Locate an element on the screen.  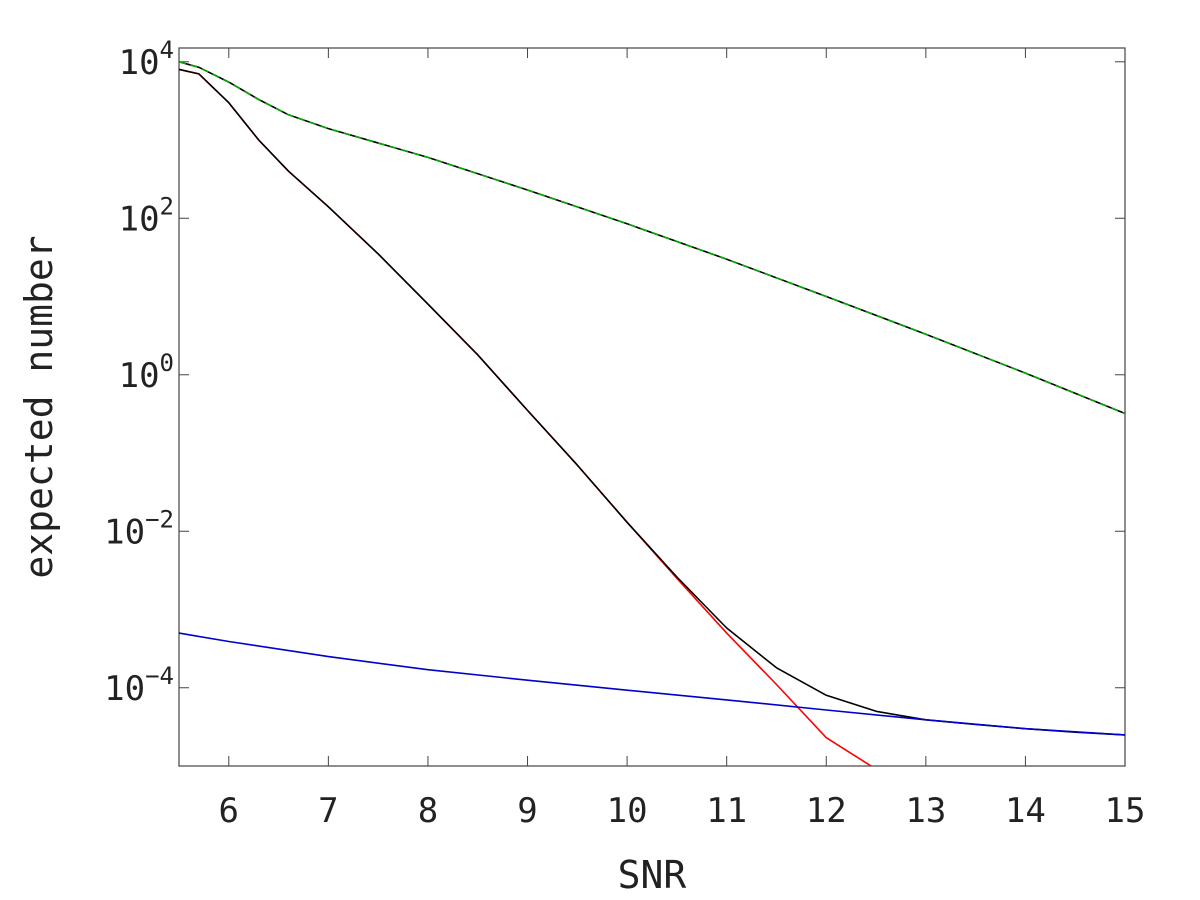
x-tick-label: 10 is located at coordinates (627, 811).